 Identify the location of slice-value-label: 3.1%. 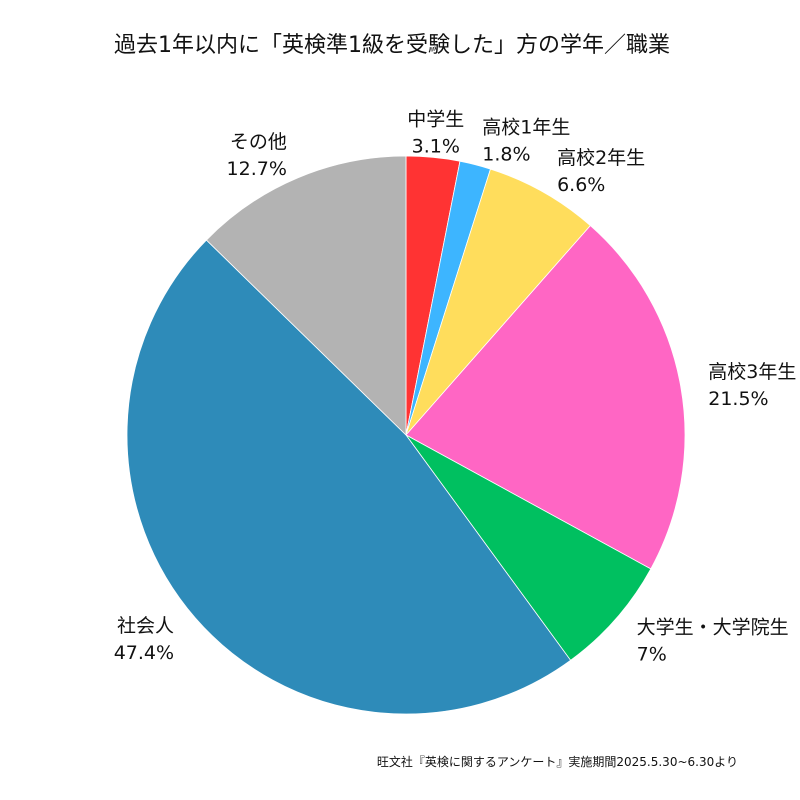
(436, 147).